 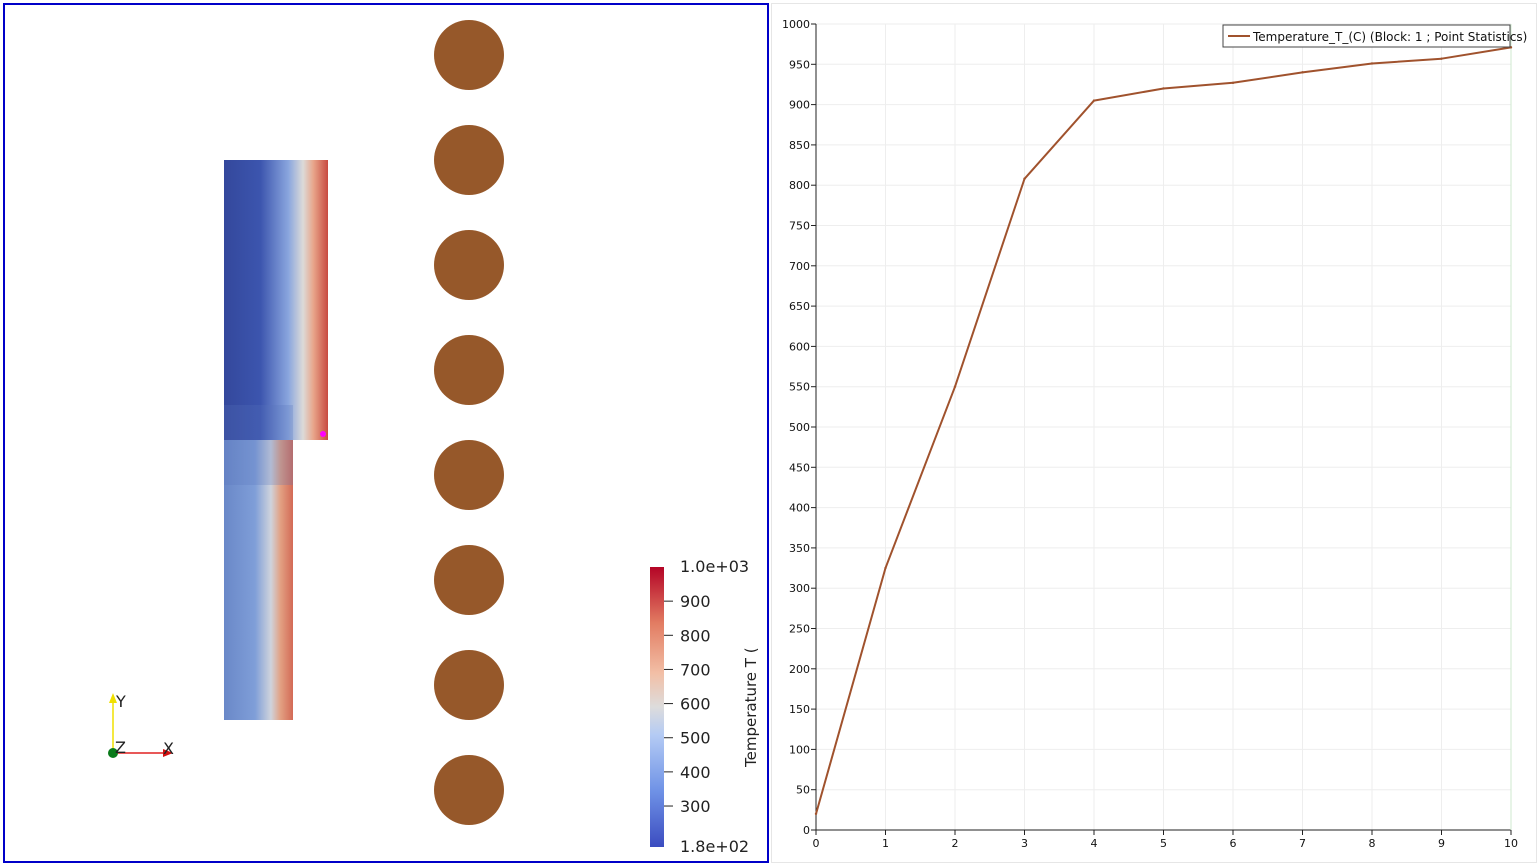 I want to click on probe-point, so click(x=323, y=434).